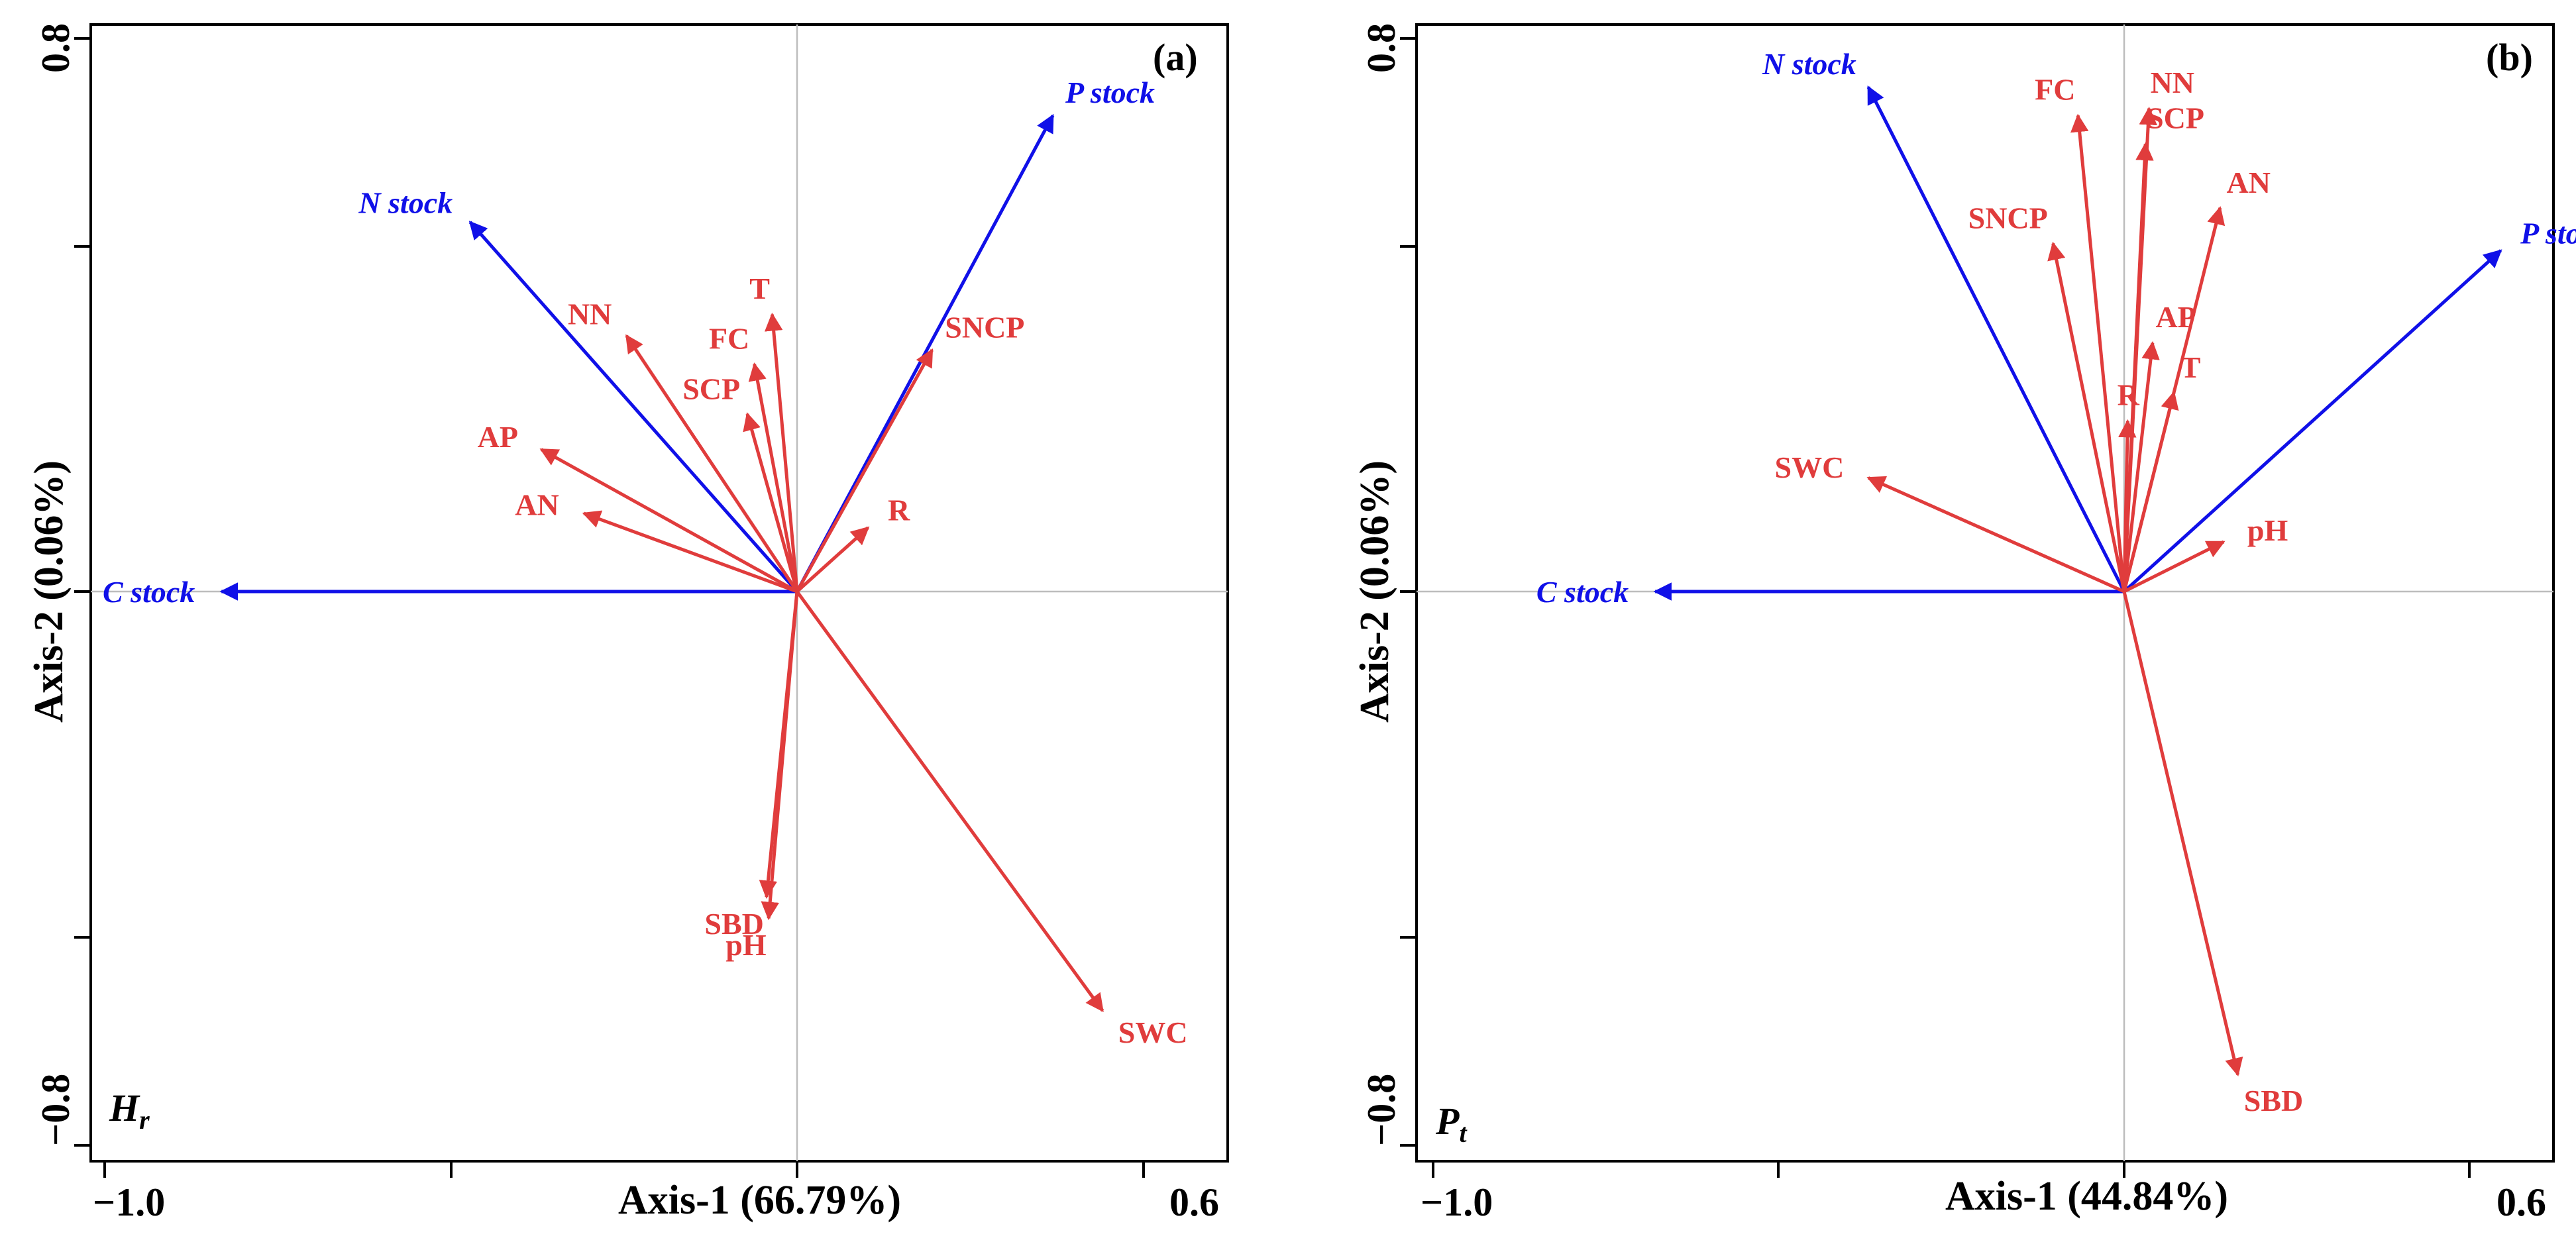 The image size is (2576, 1246). I want to click on corner-label-b: Pt, so click(1451, 1124).